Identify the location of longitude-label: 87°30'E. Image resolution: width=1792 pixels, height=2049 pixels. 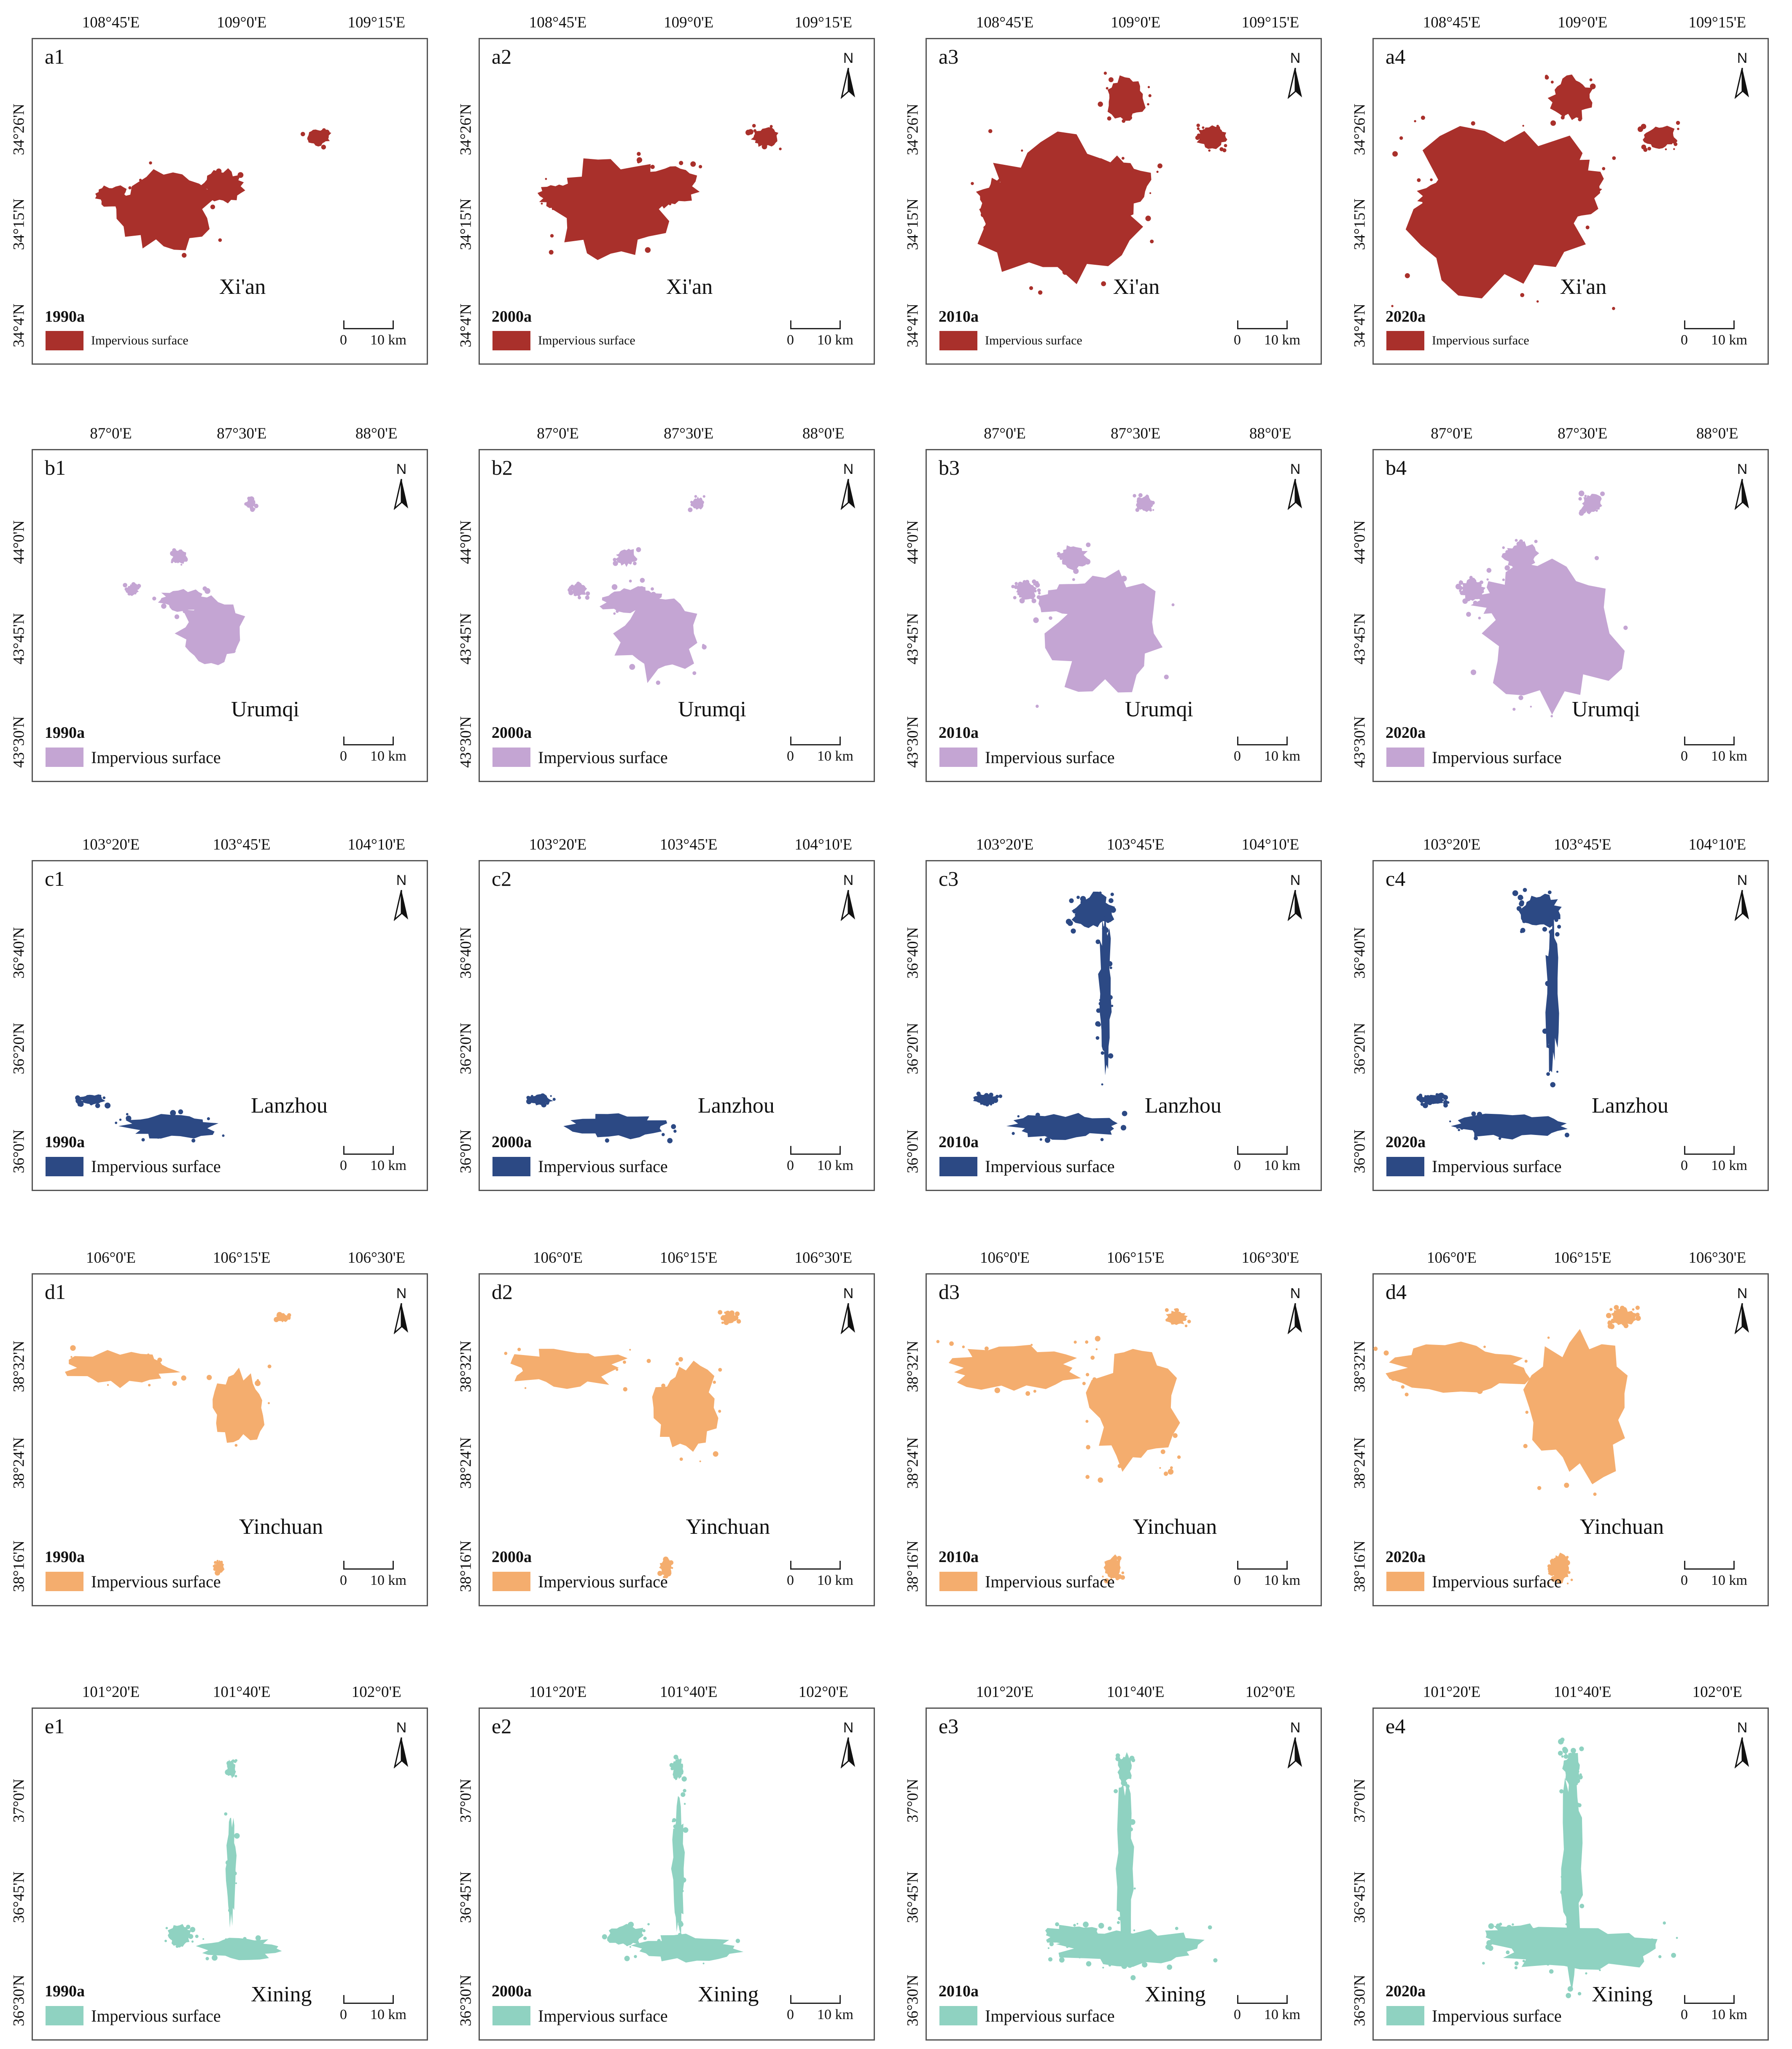
(1583, 434).